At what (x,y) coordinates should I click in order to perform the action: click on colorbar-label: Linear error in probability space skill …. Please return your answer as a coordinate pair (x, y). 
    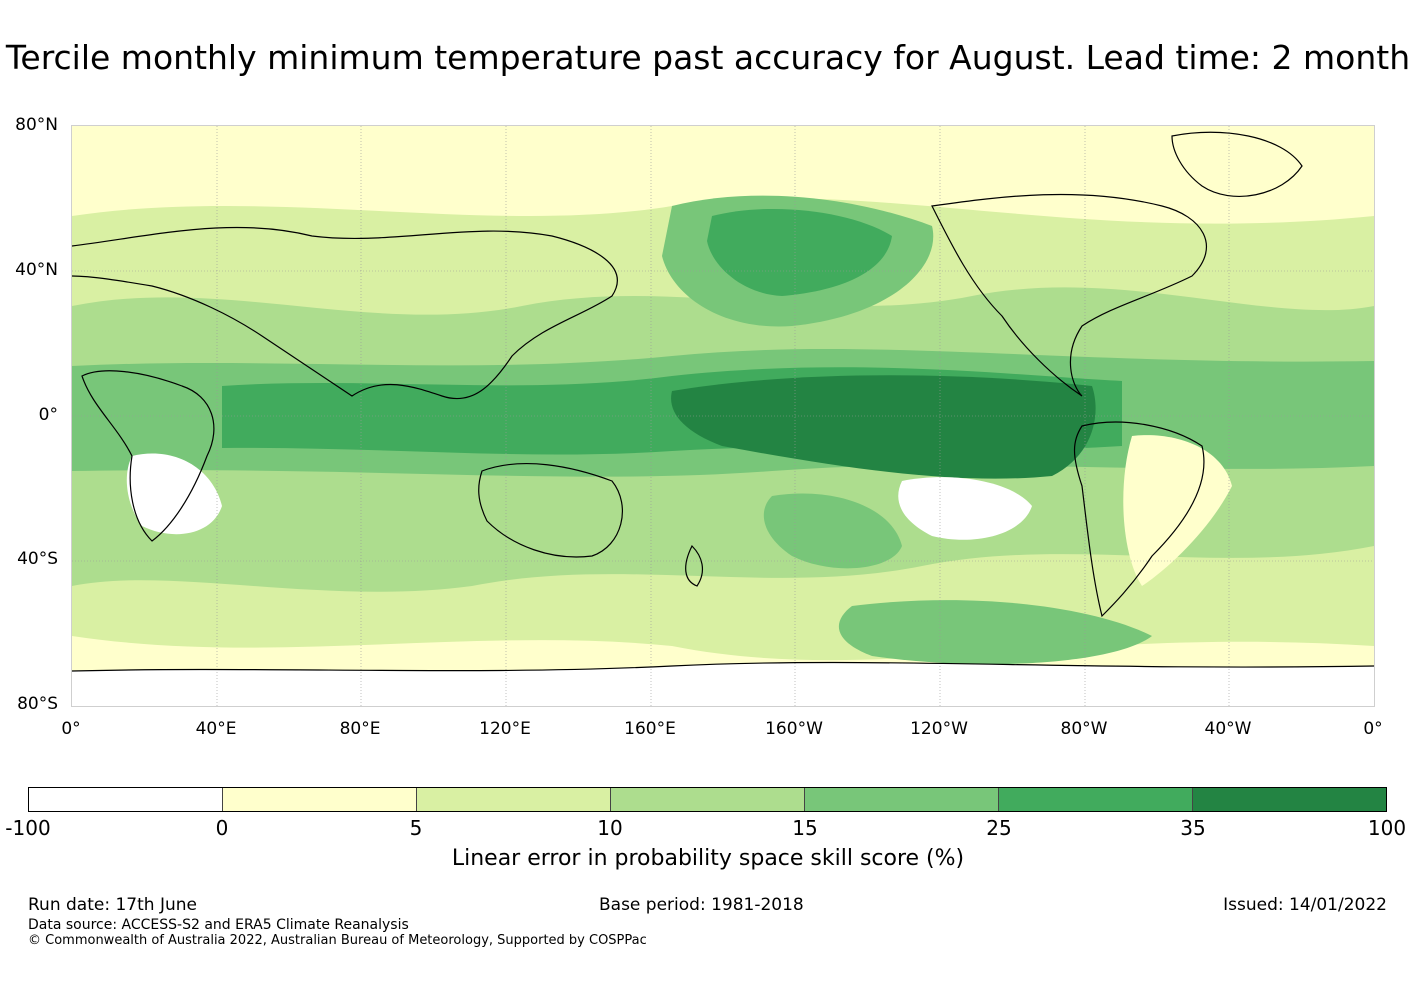
    Looking at the image, I should click on (708, 858).